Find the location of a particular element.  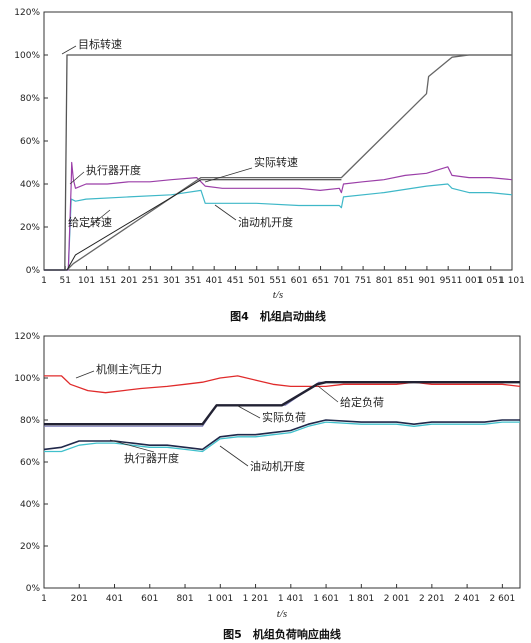

x-tick-label: 501 is located at coordinates (256, 281).